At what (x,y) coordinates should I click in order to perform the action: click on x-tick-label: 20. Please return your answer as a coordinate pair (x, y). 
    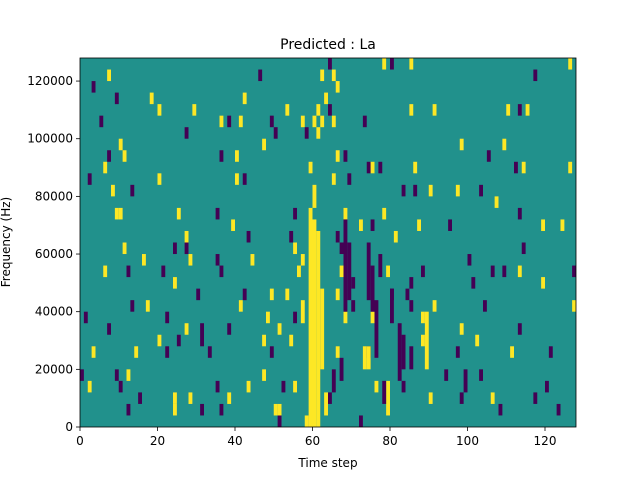
    Looking at the image, I should click on (157, 441).